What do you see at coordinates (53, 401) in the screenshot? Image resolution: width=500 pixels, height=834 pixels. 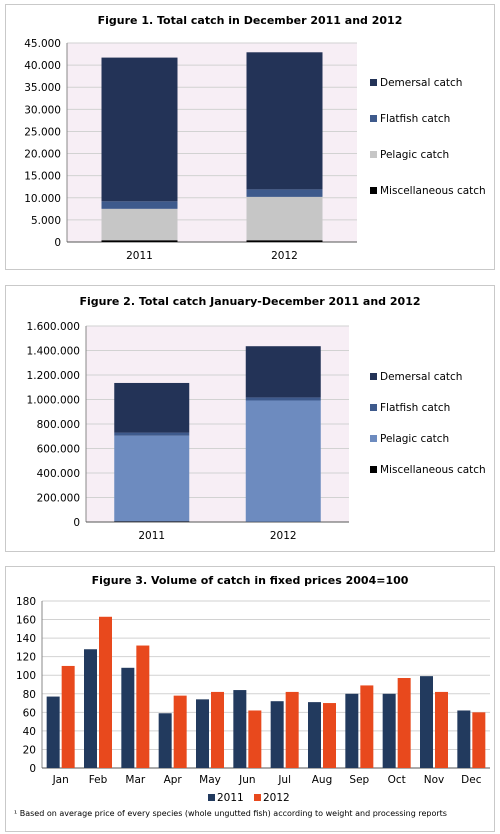 I see `y-tick-label: 1.000.000` at bounding box center [53, 401].